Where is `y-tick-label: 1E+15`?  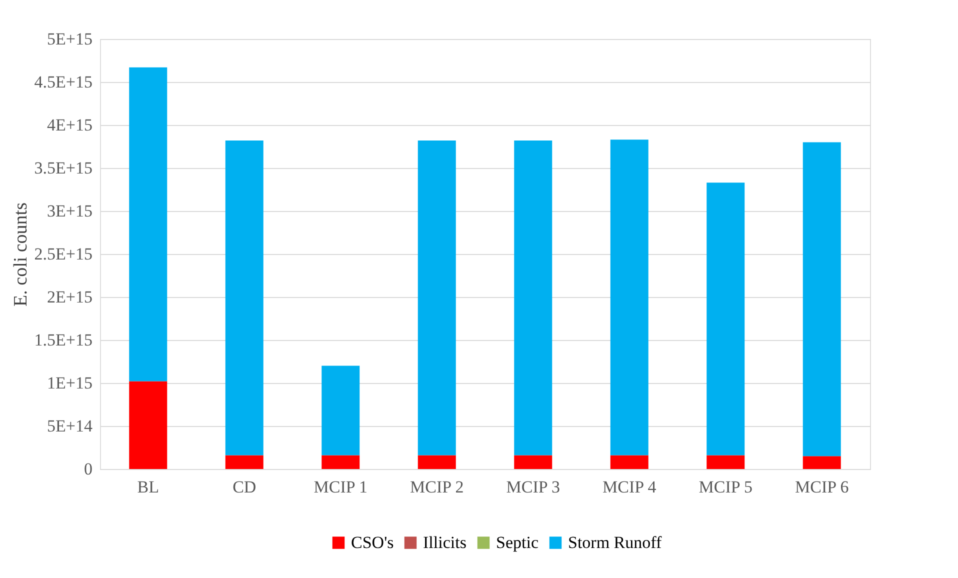 y-tick-label: 1E+15 is located at coordinates (69, 383).